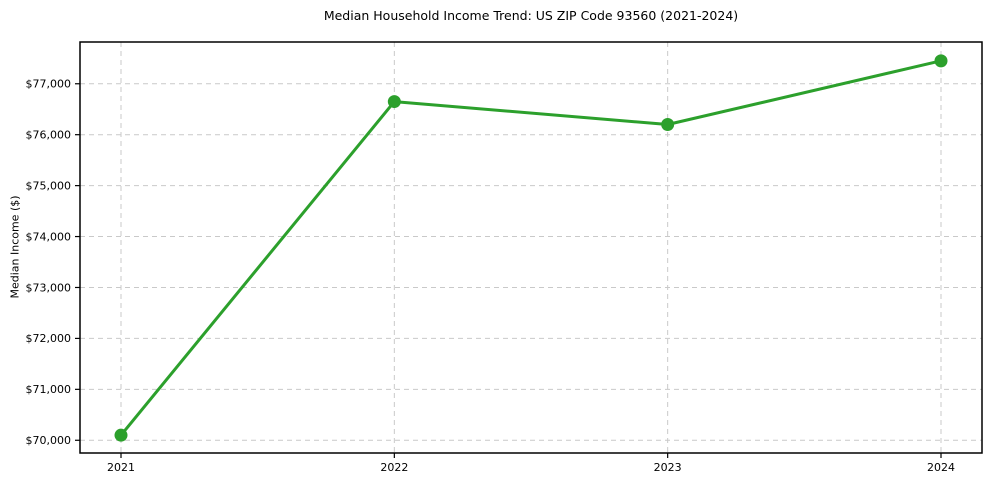 This screenshot has height=490, width=989. I want to click on y-tick-label: $72,000, so click(49, 338).